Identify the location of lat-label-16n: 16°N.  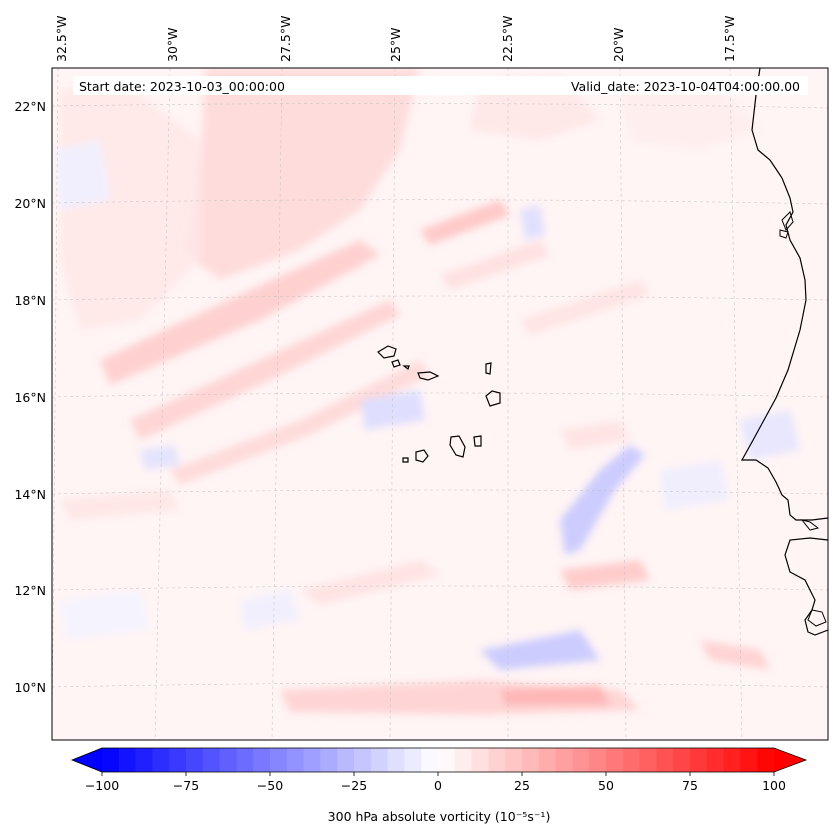
(30, 397).